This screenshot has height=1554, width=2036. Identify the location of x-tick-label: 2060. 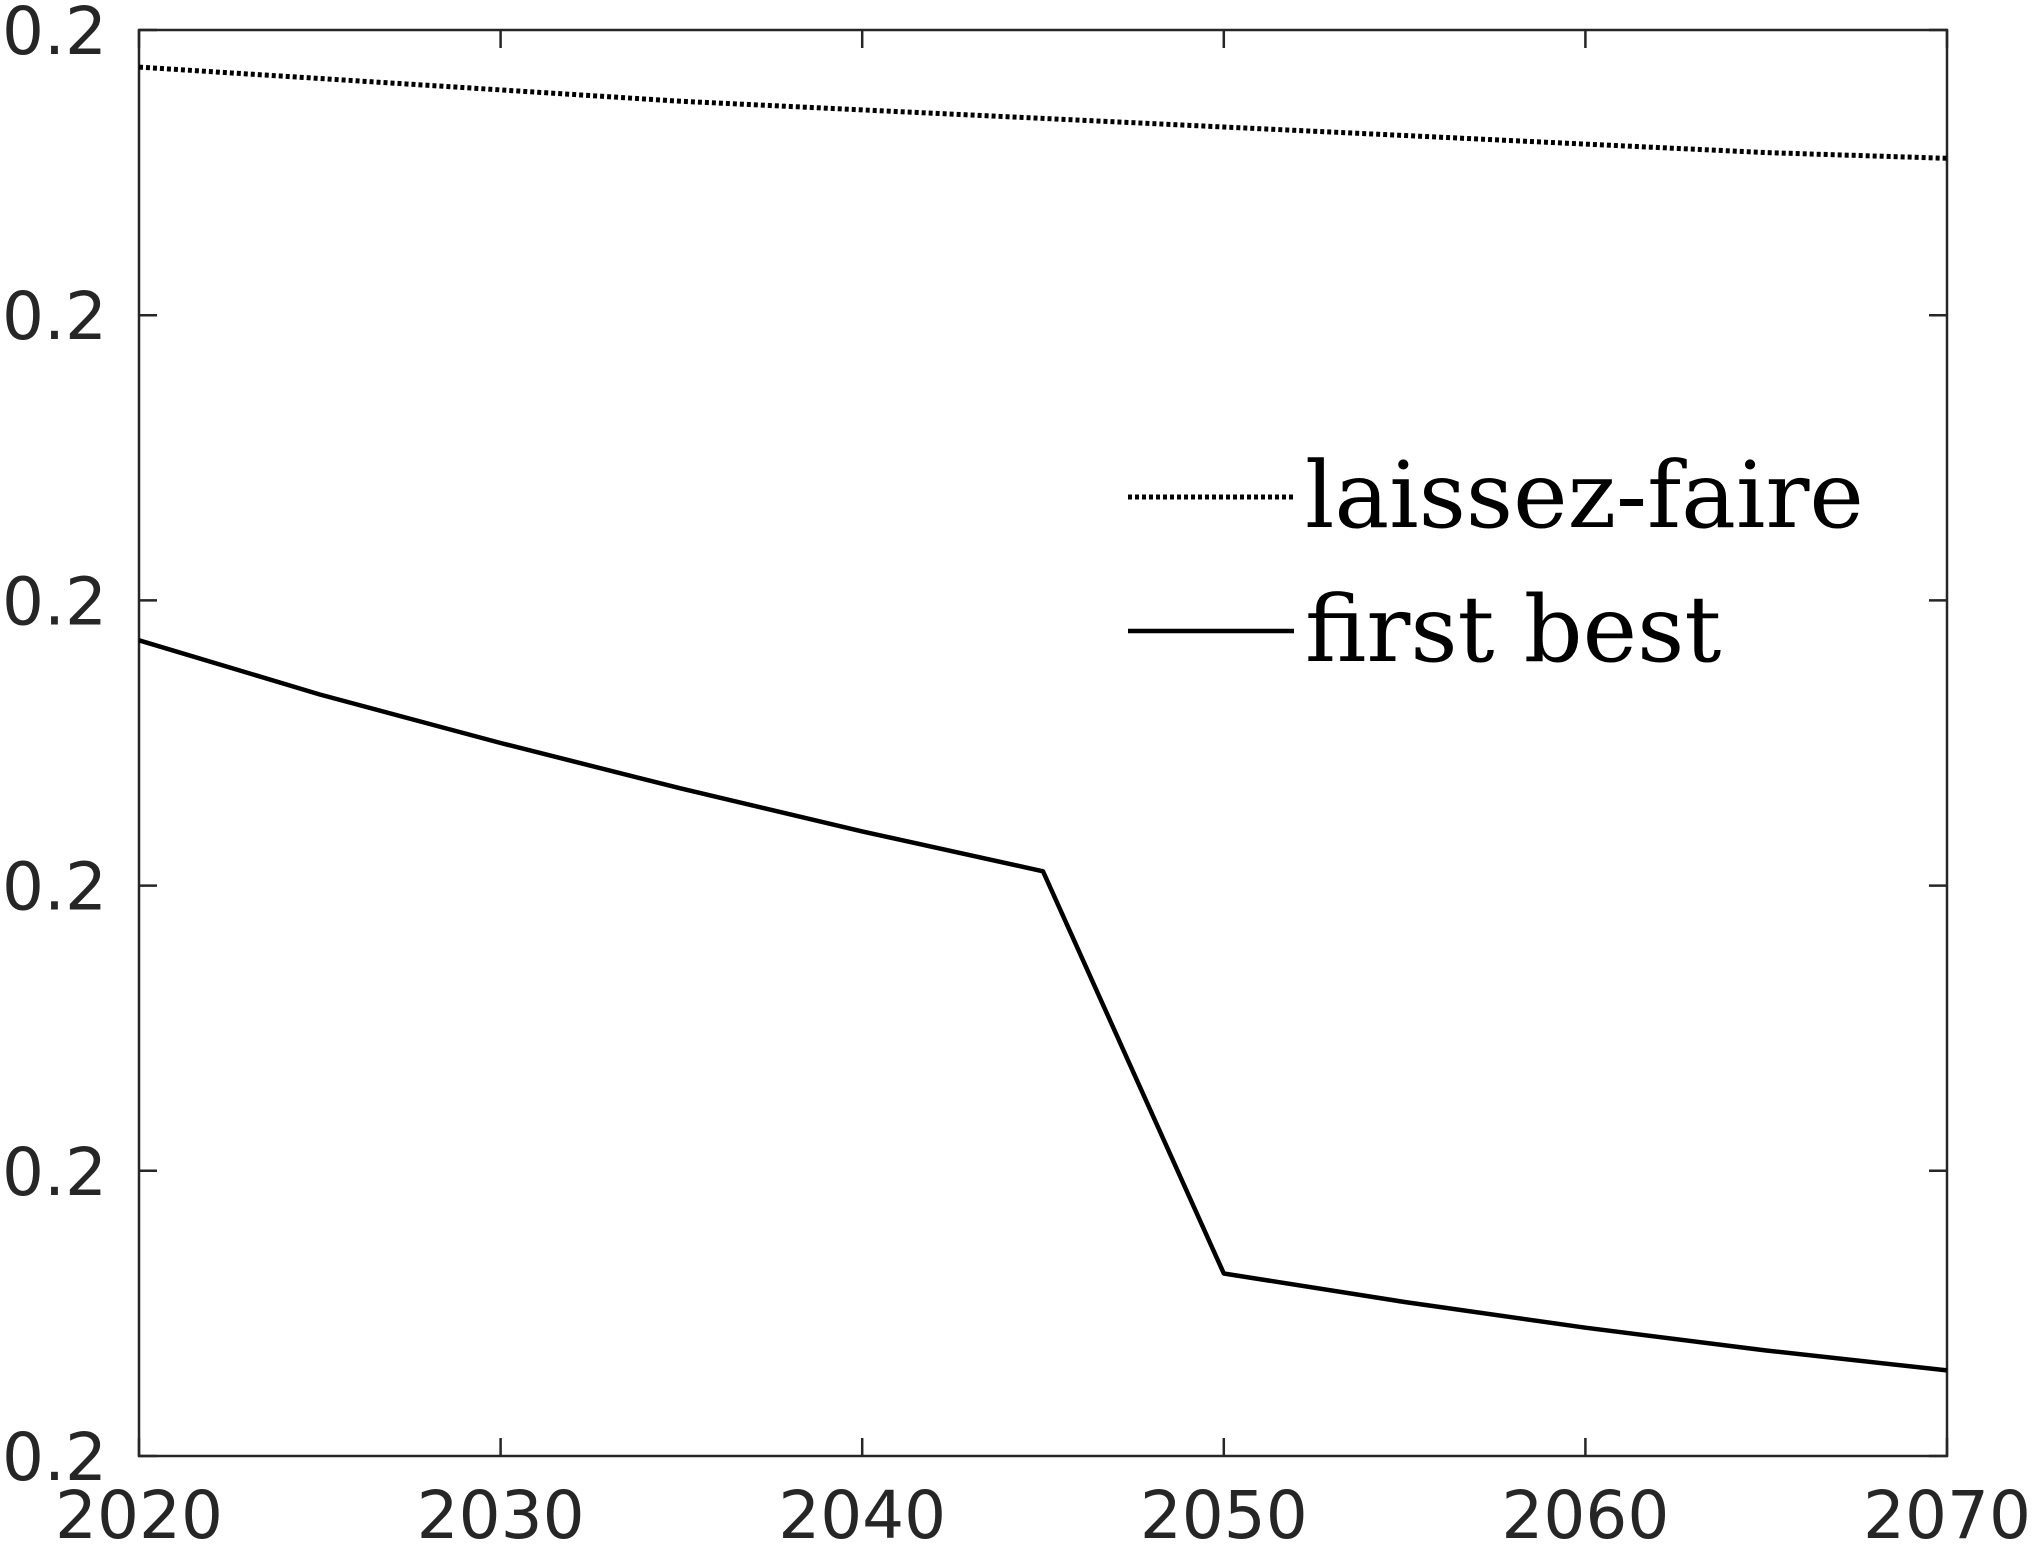
(1585, 1515).